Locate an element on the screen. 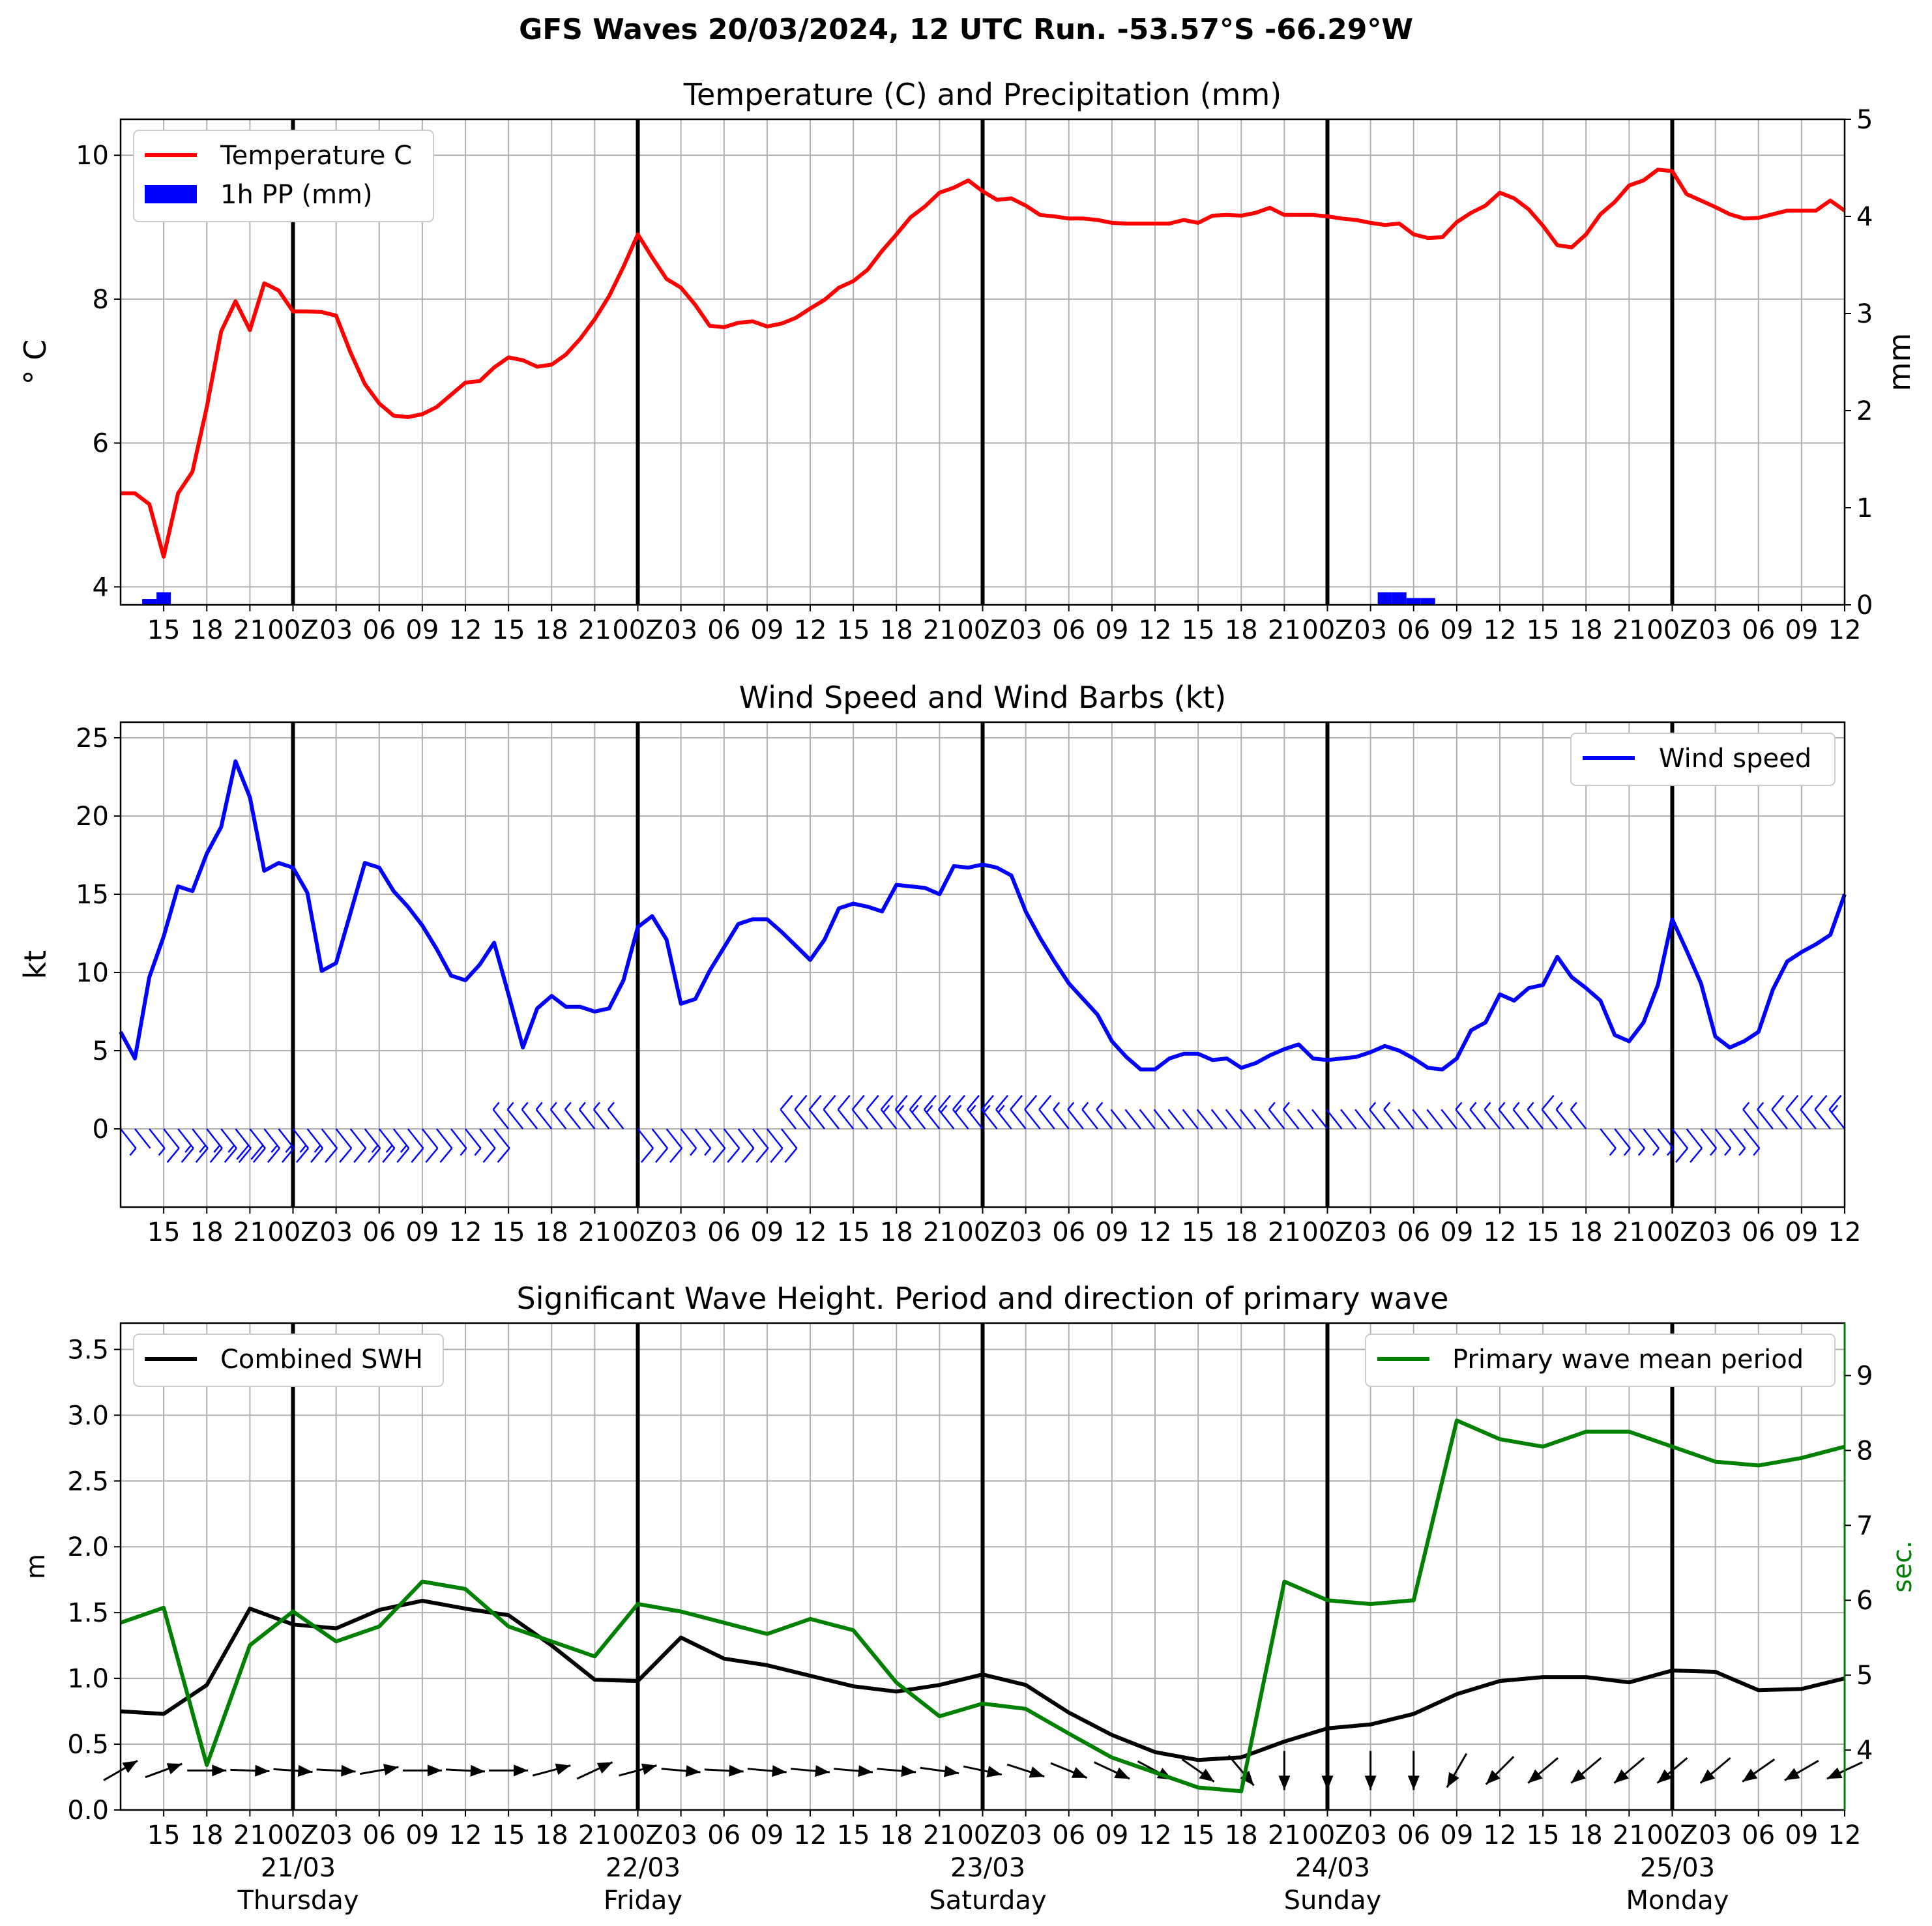 The image size is (1932, 1926). day-weekday-label: Friday is located at coordinates (643, 1901).